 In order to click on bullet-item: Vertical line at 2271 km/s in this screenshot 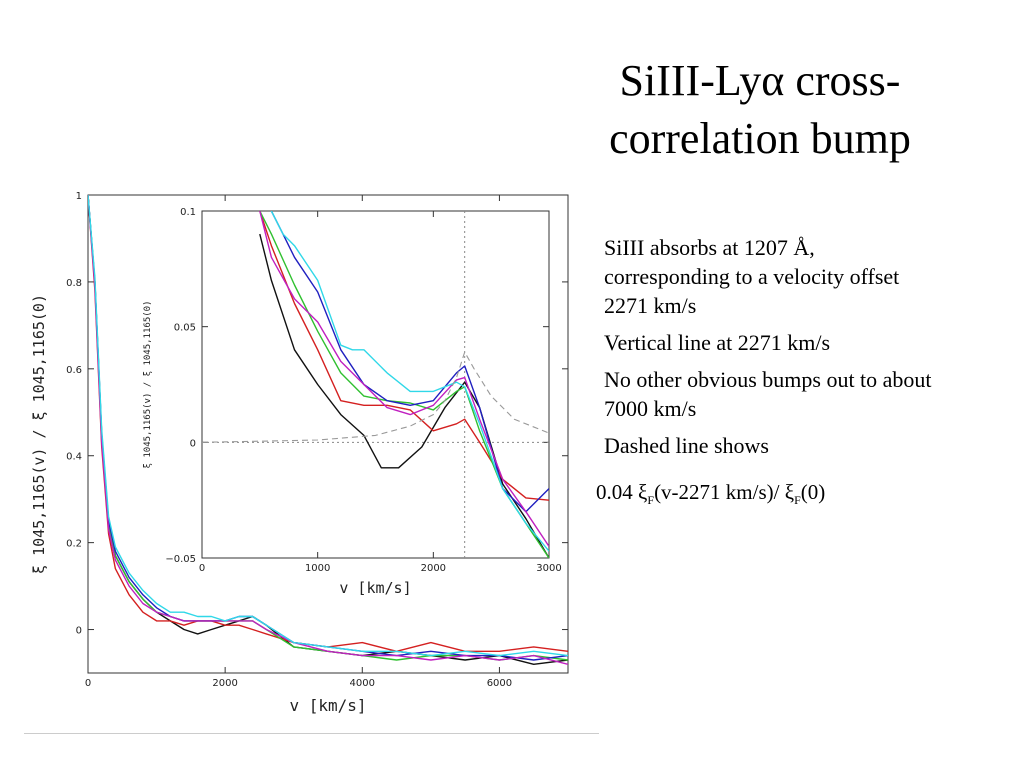, I will do `click(717, 342)`.